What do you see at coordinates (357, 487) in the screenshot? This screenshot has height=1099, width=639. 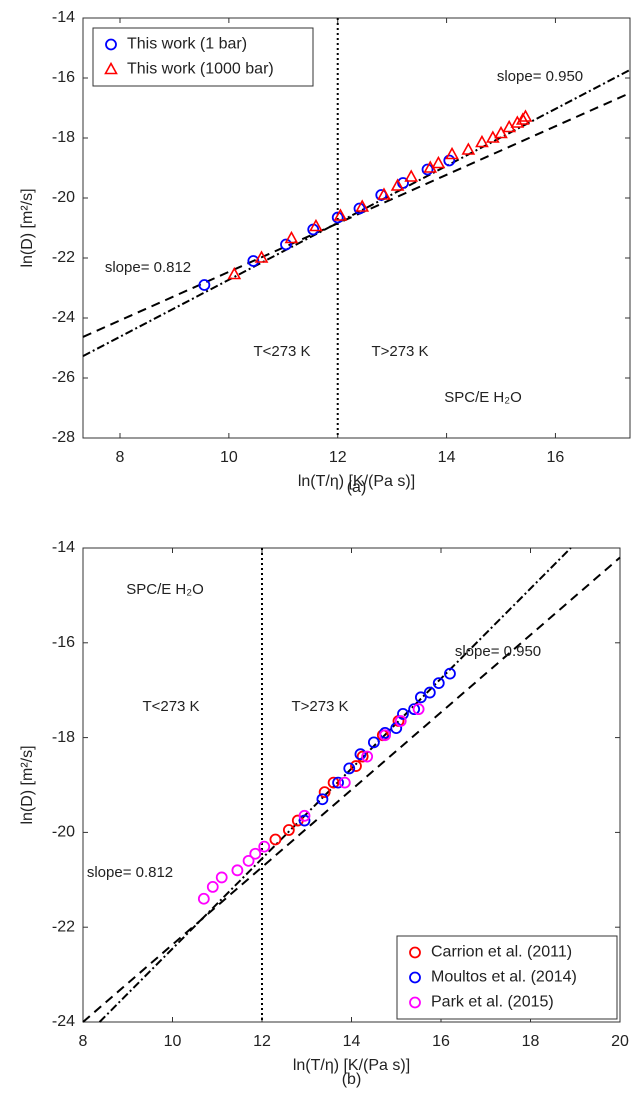 I see `caption: (a)` at bounding box center [357, 487].